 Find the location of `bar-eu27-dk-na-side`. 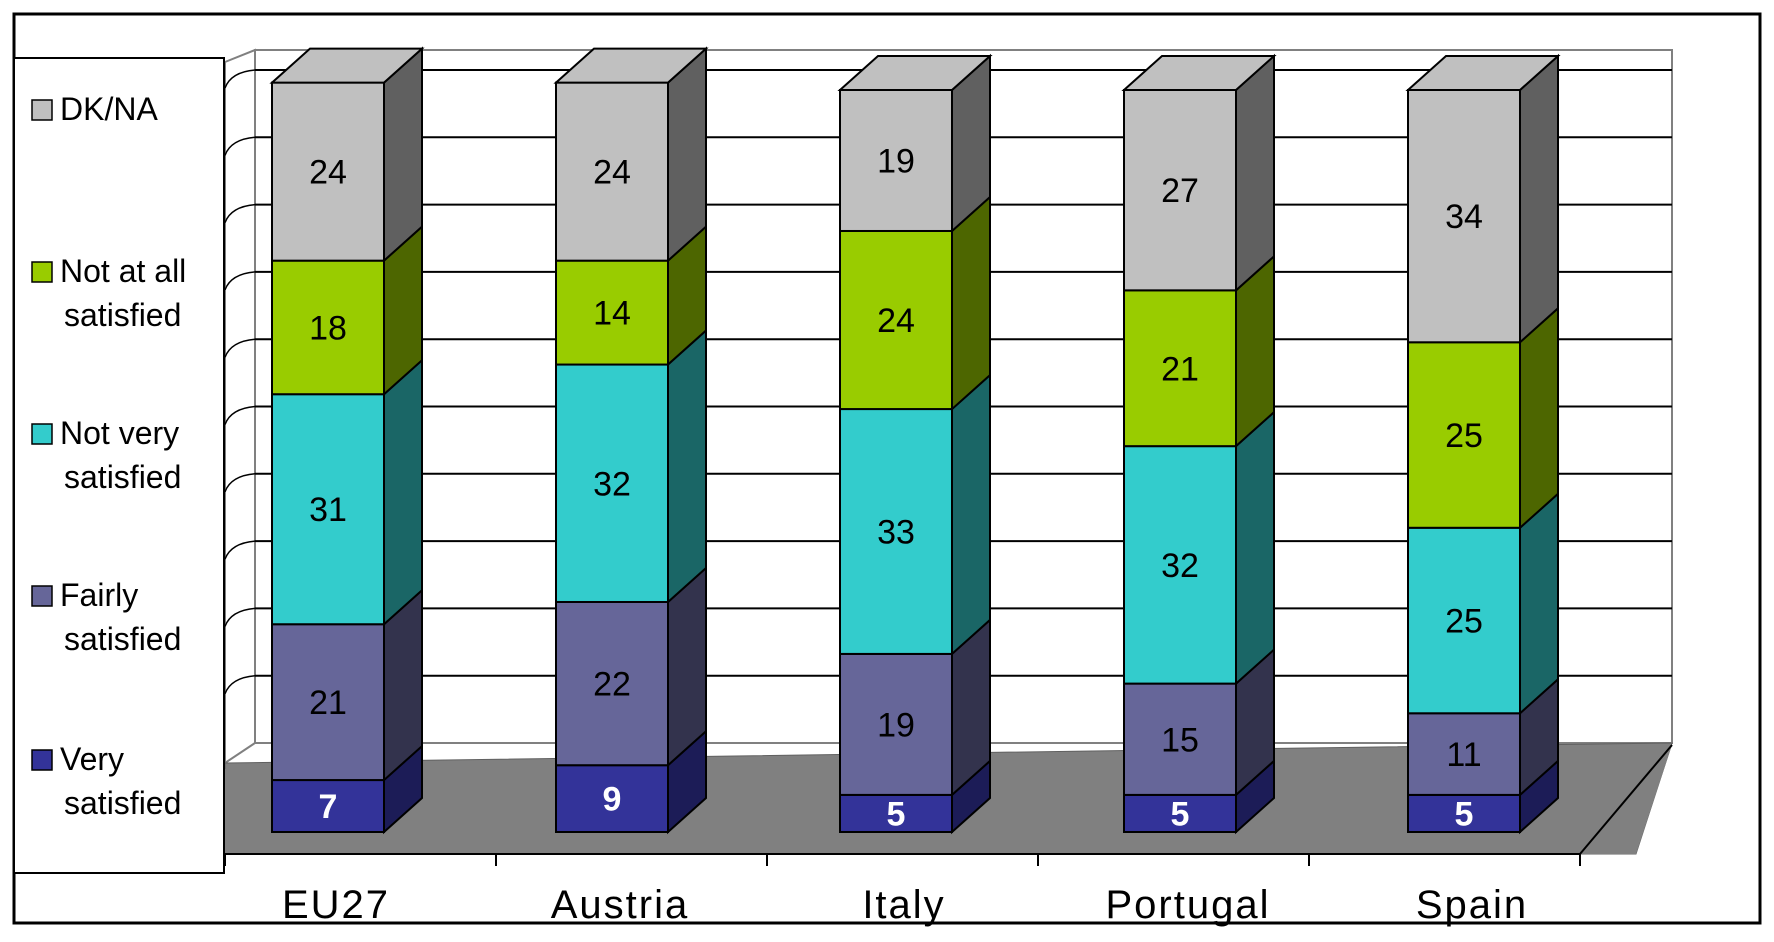

bar-eu27-dk-na-side is located at coordinates (403, 154).